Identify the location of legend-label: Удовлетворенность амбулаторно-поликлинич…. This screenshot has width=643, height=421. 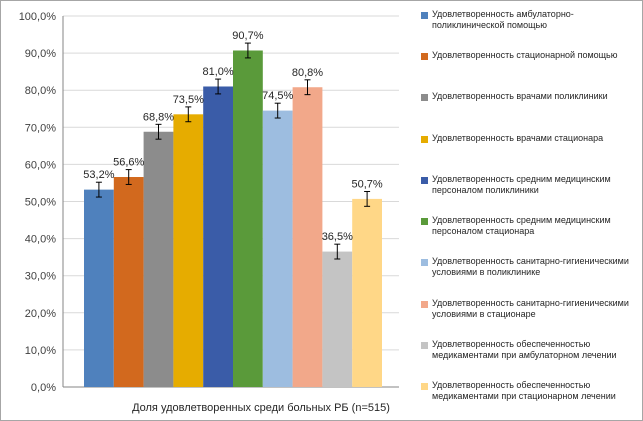
(503, 19).